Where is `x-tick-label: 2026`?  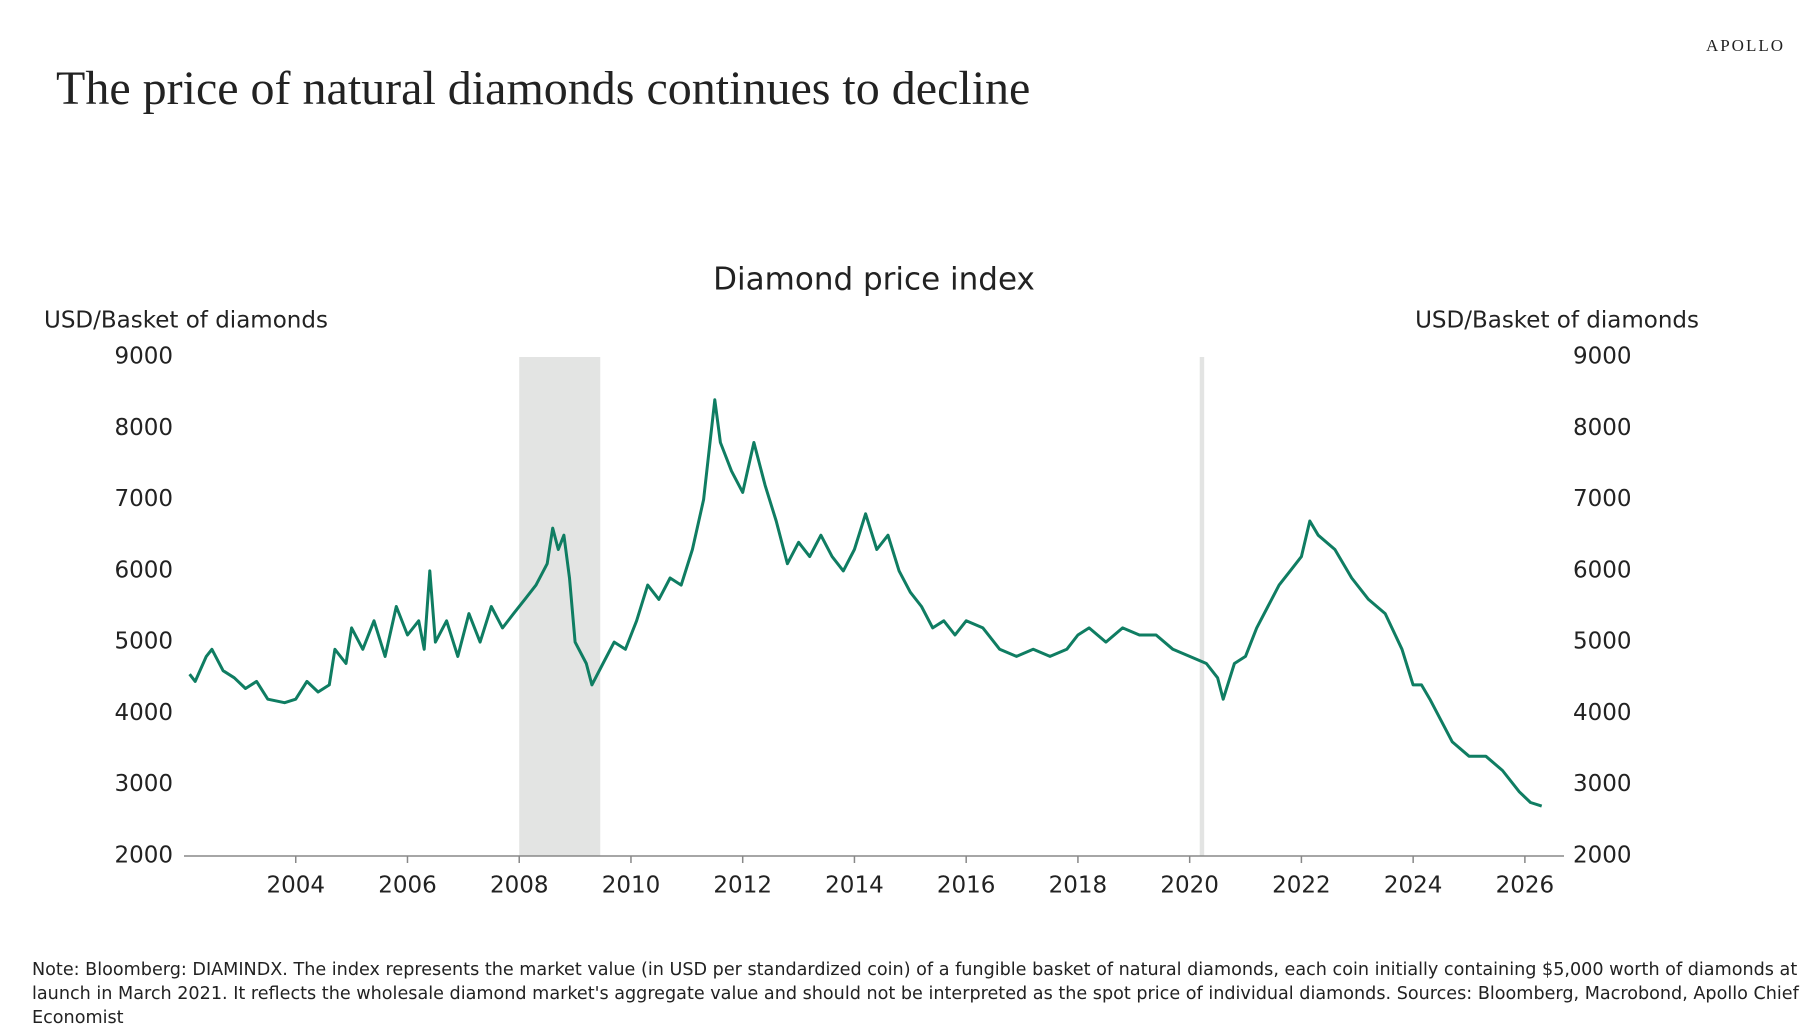
x-tick-label: 2026 is located at coordinates (1525, 886).